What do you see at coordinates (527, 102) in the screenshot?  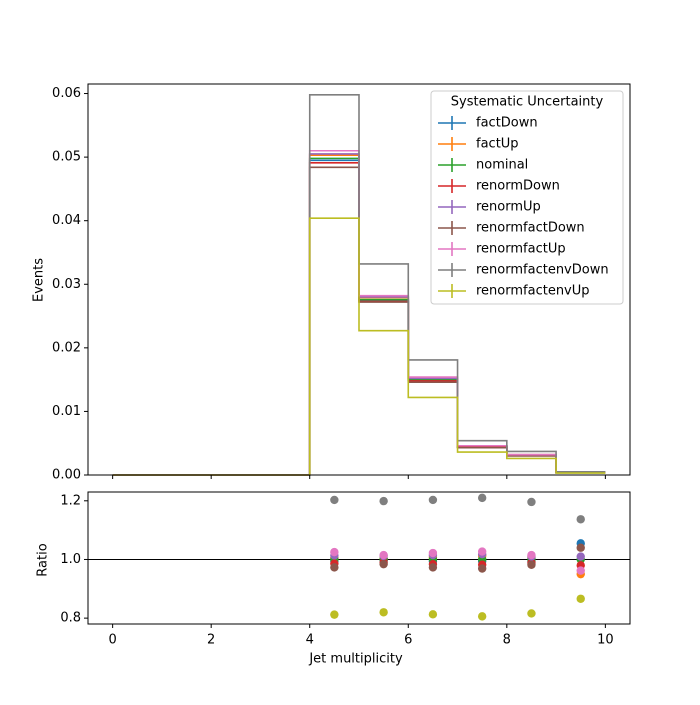 I see `legend-title: Systematic Uncertainty` at bounding box center [527, 102].